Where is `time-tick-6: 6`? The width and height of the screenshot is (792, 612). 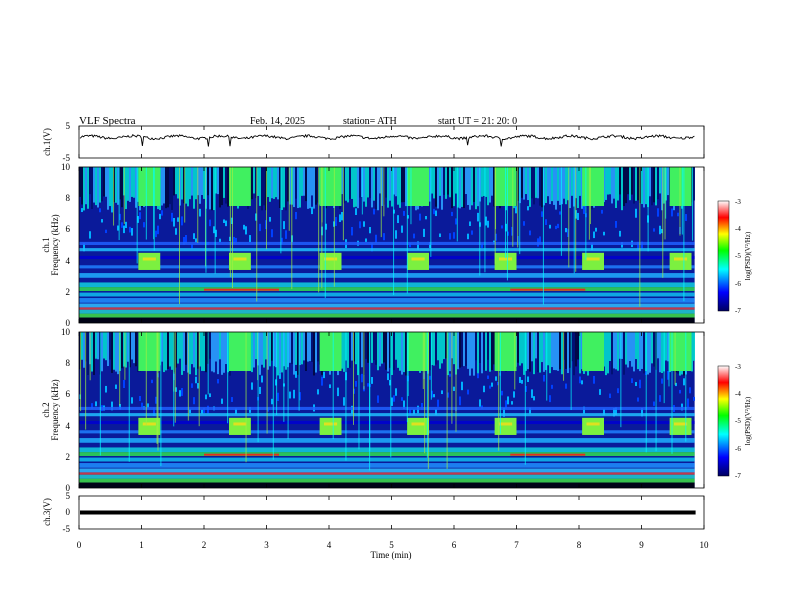 time-tick-6: 6 is located at coordinates (454, 545).